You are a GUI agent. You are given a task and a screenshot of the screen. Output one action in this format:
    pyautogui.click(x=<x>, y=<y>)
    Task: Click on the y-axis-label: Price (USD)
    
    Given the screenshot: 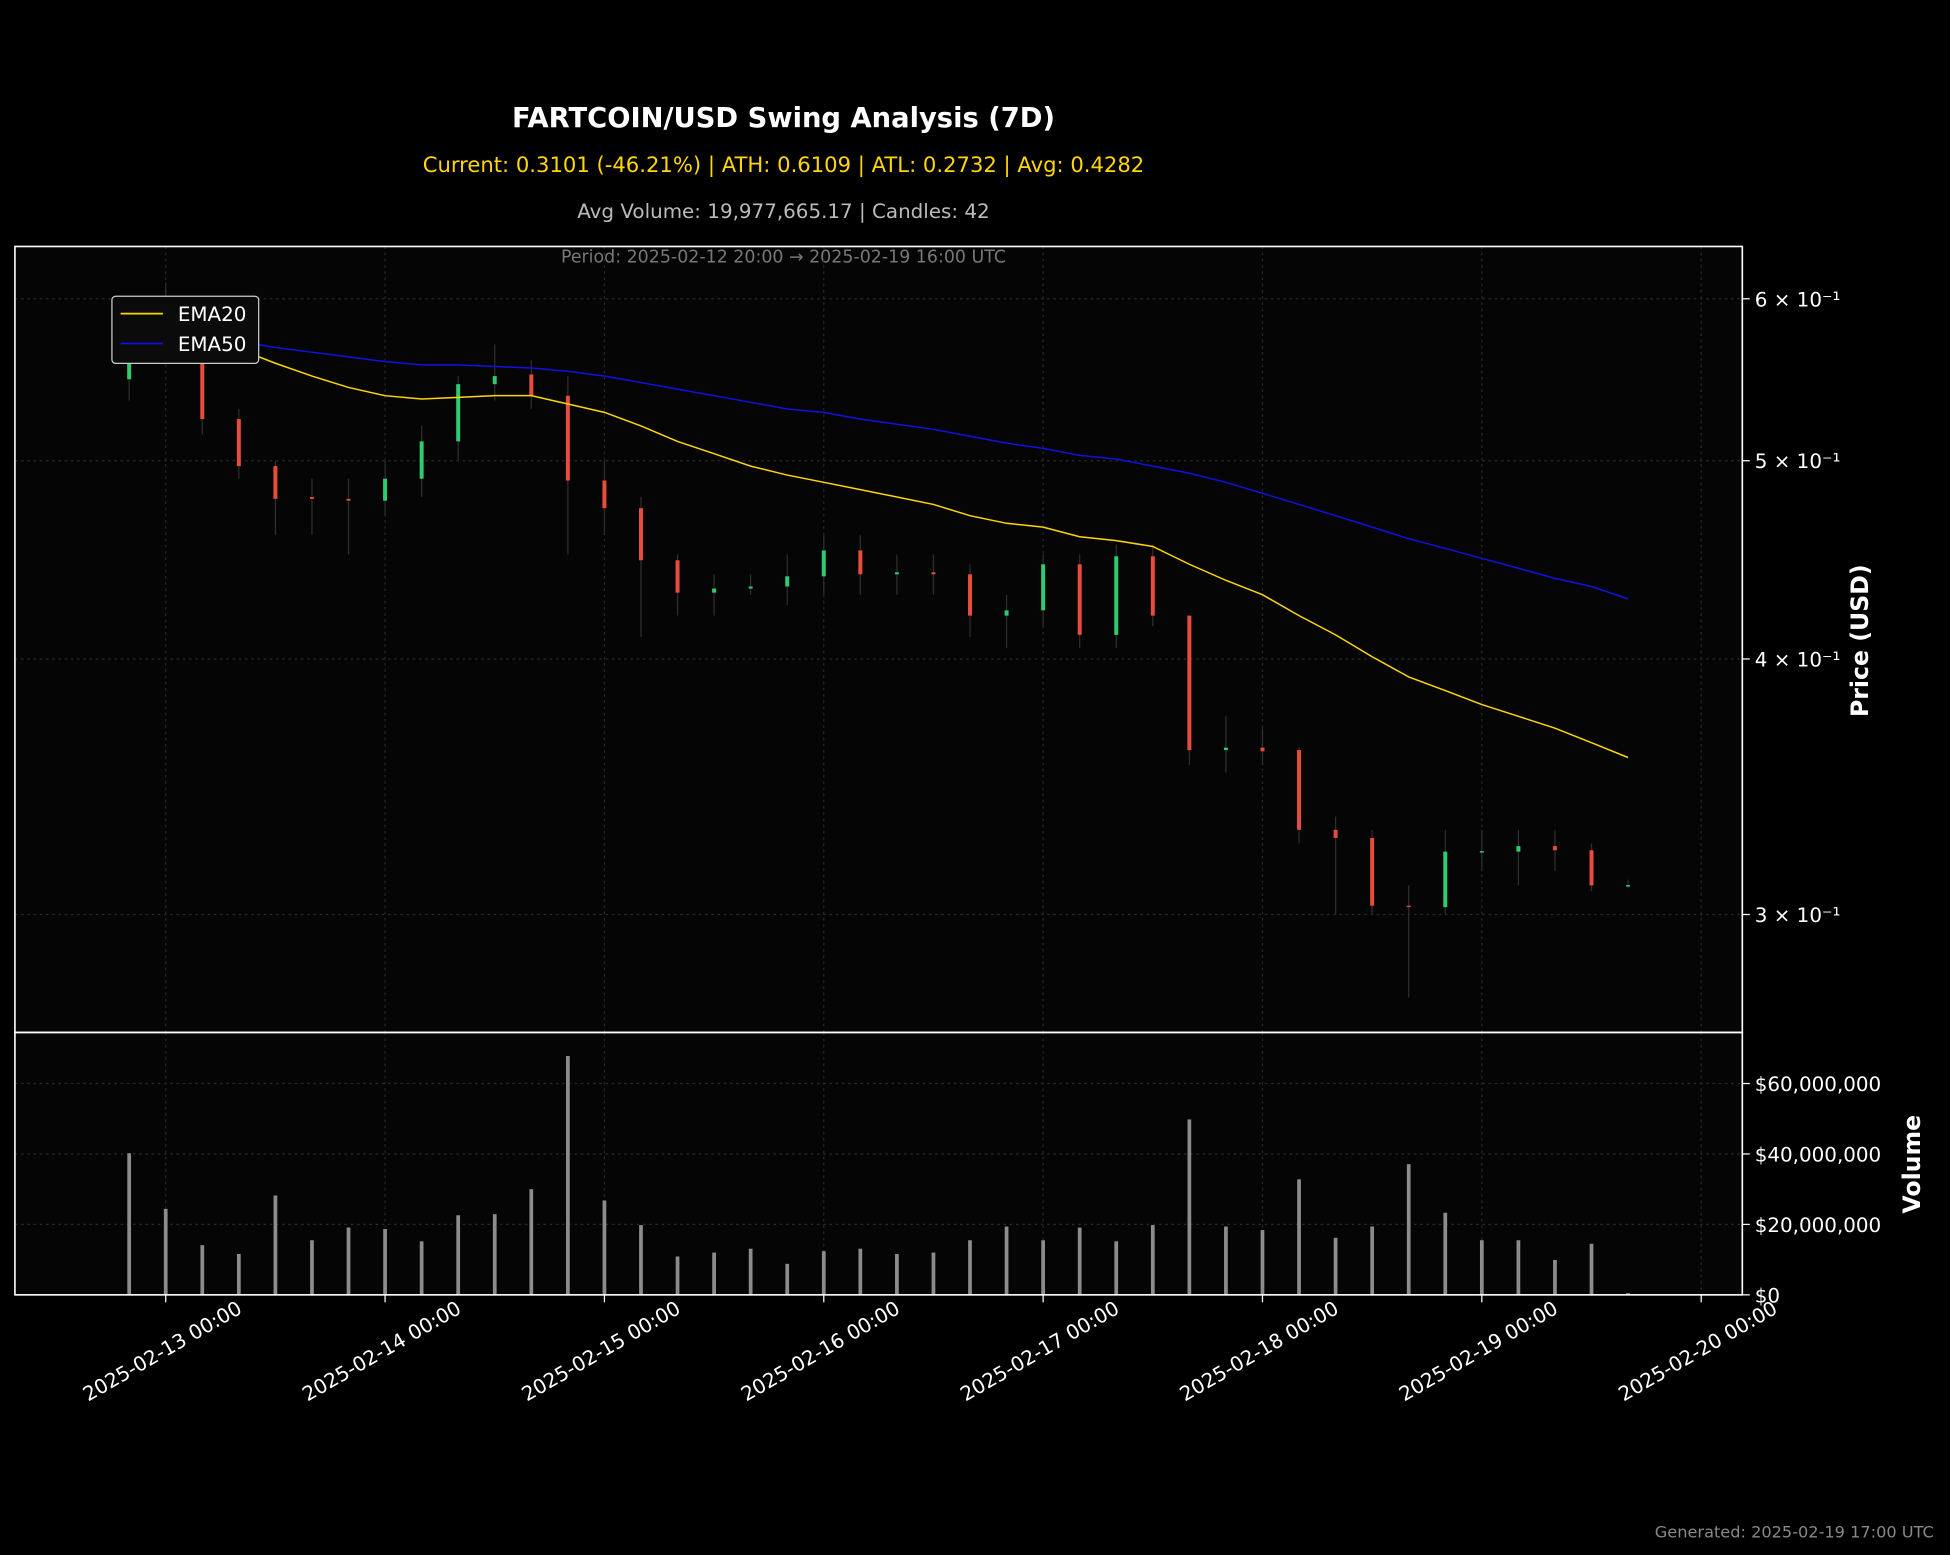 What is the action you would take?
    pyautogui.click(x=1860, y=640)
    